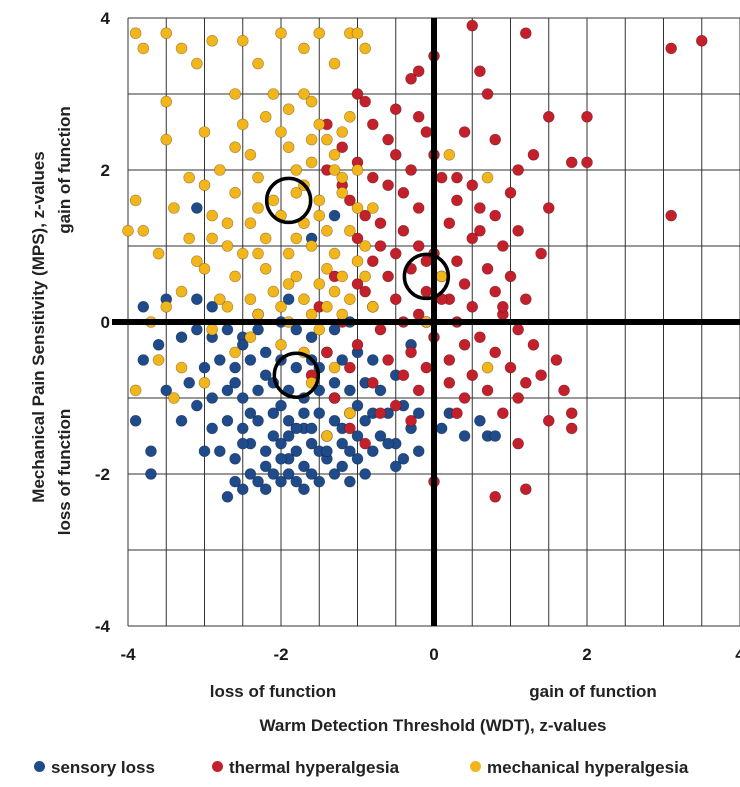 The width and height of the screenshot is (740, 787). Describe the element at coordinates (105, 170) in the screenshot. I see `y-tick-label: 2` at that location.